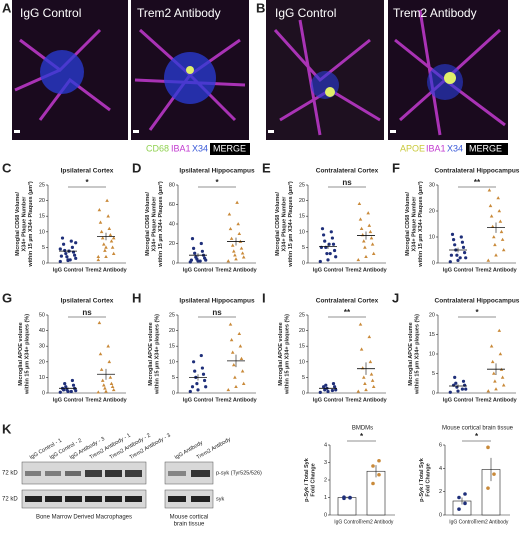 The width and height of the screenshot is (520, 535). I want to click on panel-label: D, so click(136, 167).